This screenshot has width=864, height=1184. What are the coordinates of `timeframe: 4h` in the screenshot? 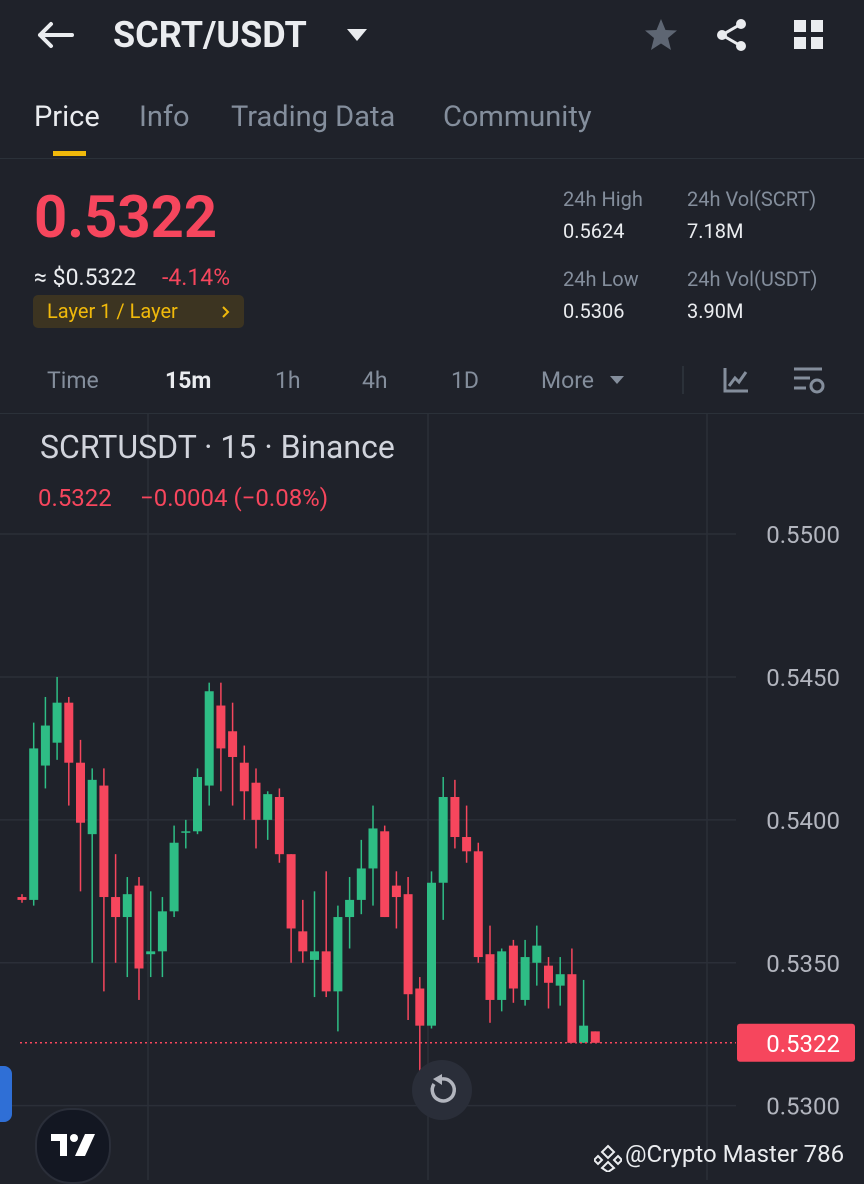 It's located at (375, 380).